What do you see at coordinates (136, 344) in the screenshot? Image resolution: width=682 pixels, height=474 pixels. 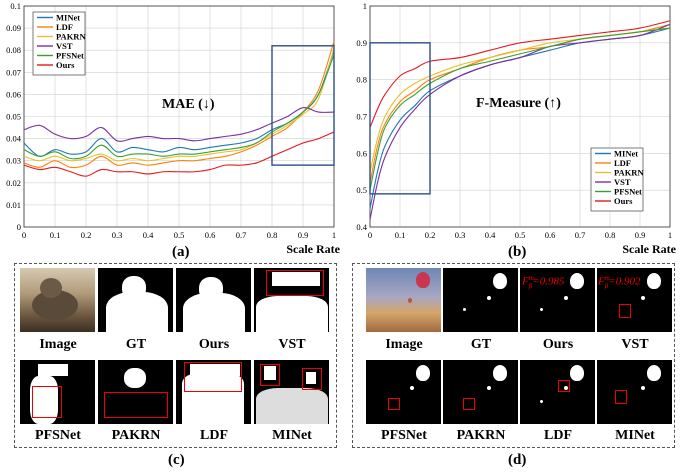 I see `caption-c-2: GT` at bounding box center [136, 344].